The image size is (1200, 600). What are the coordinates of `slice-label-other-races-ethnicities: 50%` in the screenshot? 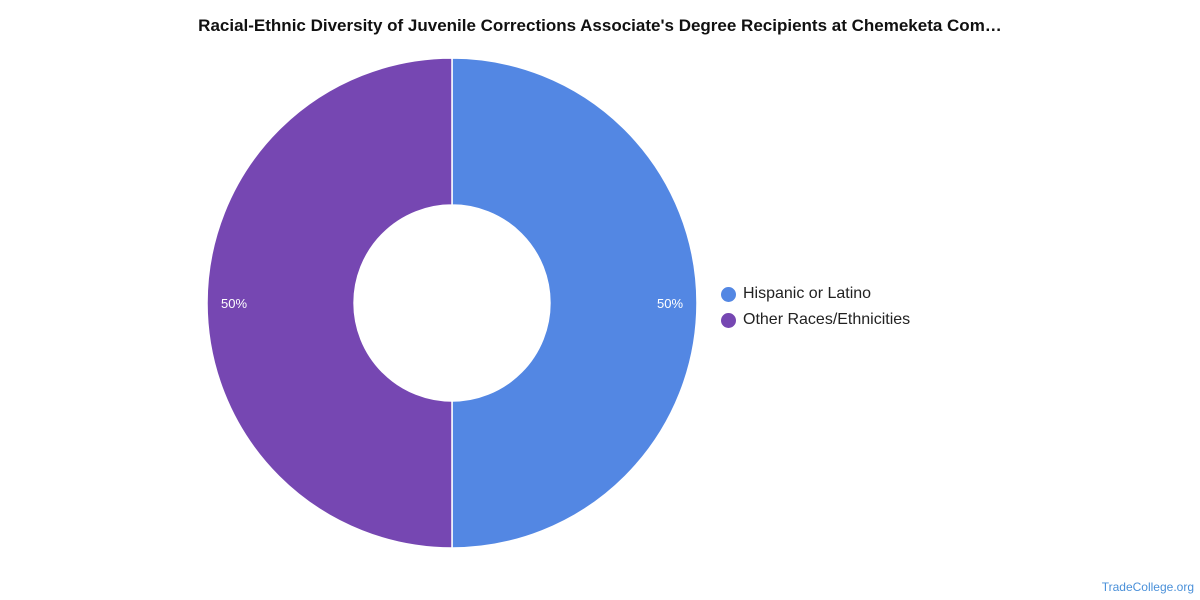 It's located at (234, 303).